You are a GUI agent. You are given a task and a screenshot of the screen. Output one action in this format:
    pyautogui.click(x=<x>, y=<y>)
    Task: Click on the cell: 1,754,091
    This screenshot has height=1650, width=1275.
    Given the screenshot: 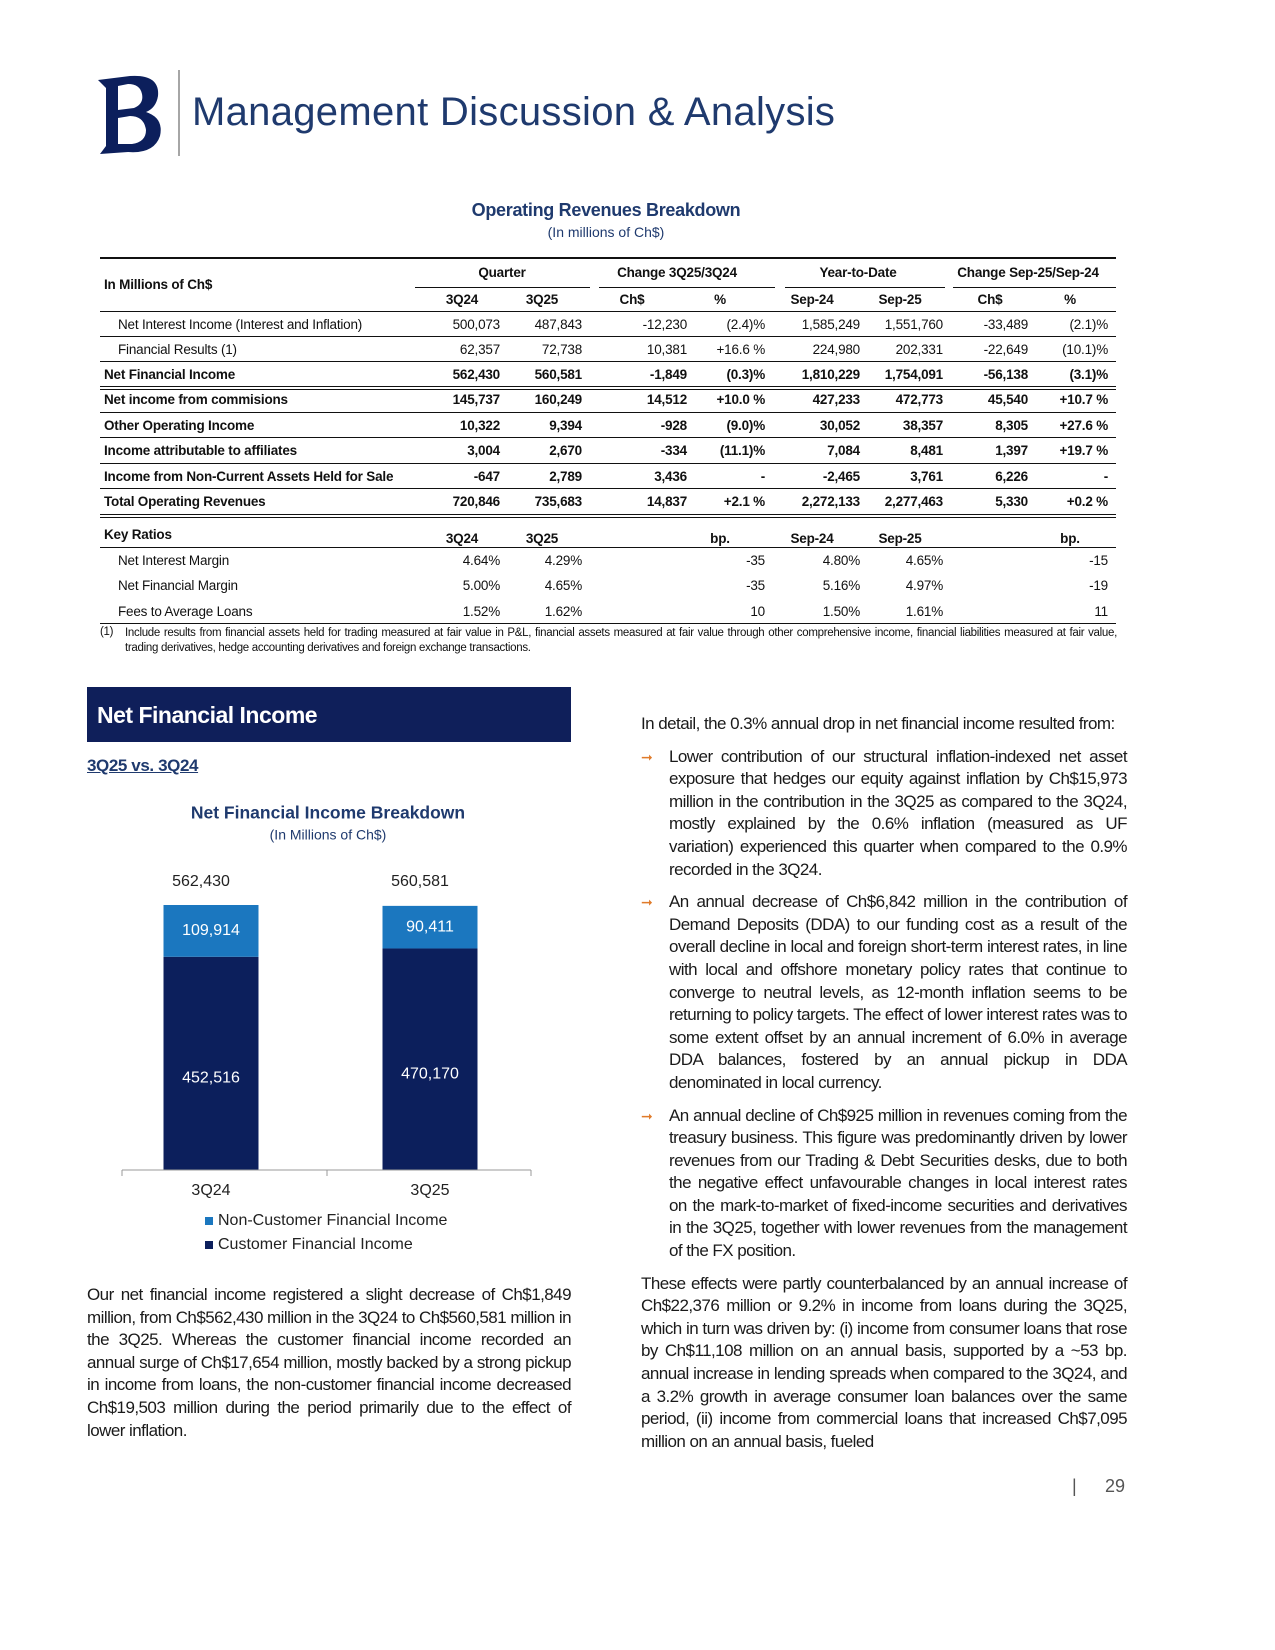 What is the action you would take?
    pyautogui.click(x=913, y=374)
    